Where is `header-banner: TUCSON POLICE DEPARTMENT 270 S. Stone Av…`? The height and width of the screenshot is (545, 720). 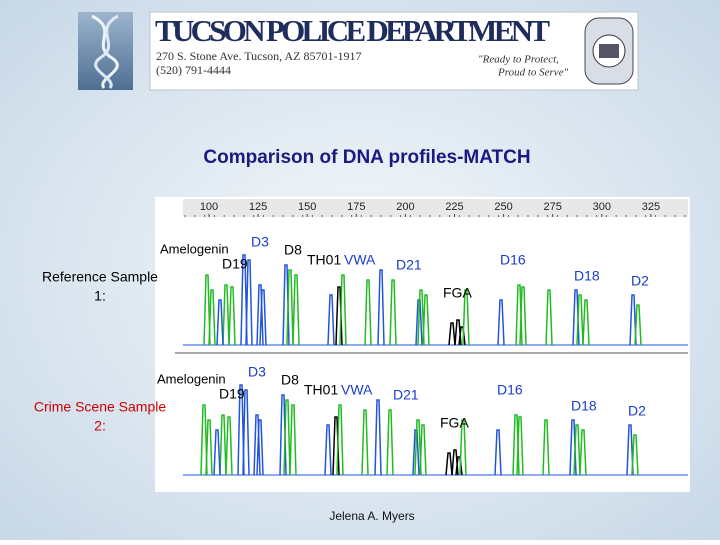
header-banner: TUCSON POLICE DEPARTMENT 270 S. Stone Av… is located at coordinates (394, 51).